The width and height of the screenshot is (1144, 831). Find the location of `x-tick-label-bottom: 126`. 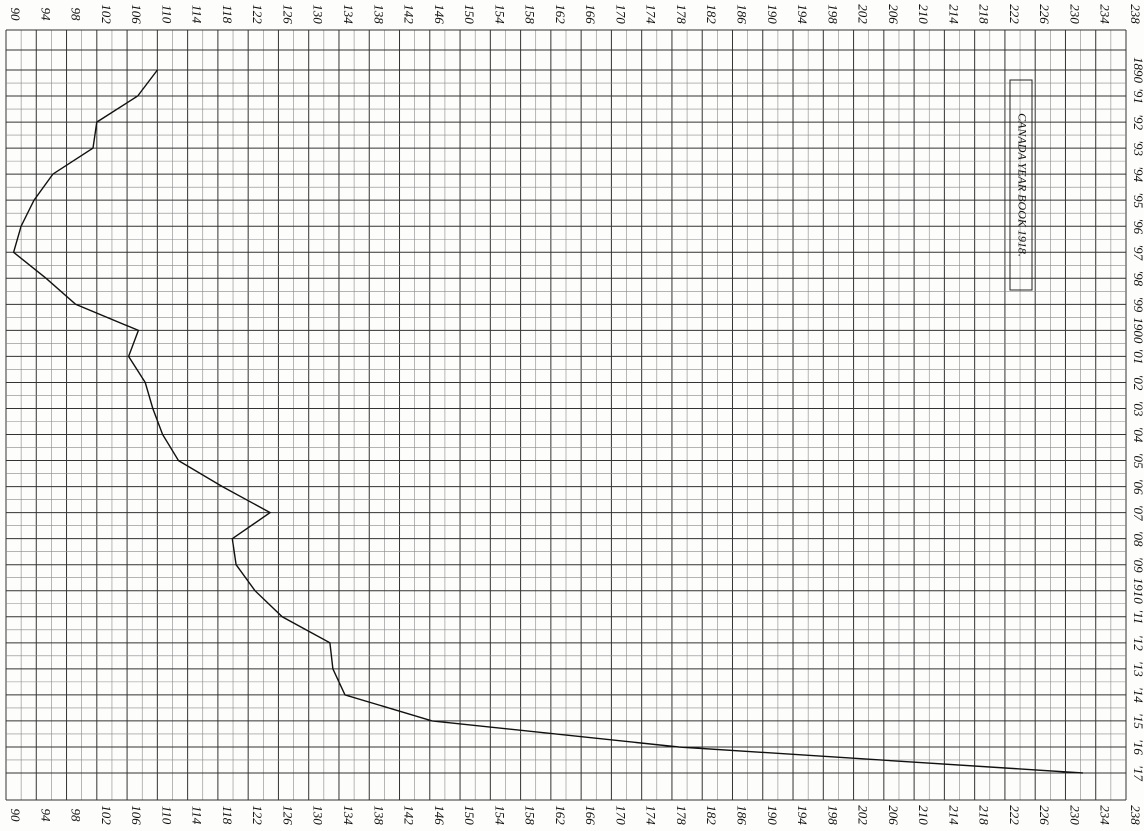

x-tick-label-bottom: 126 is located at coordinates (287, 815).